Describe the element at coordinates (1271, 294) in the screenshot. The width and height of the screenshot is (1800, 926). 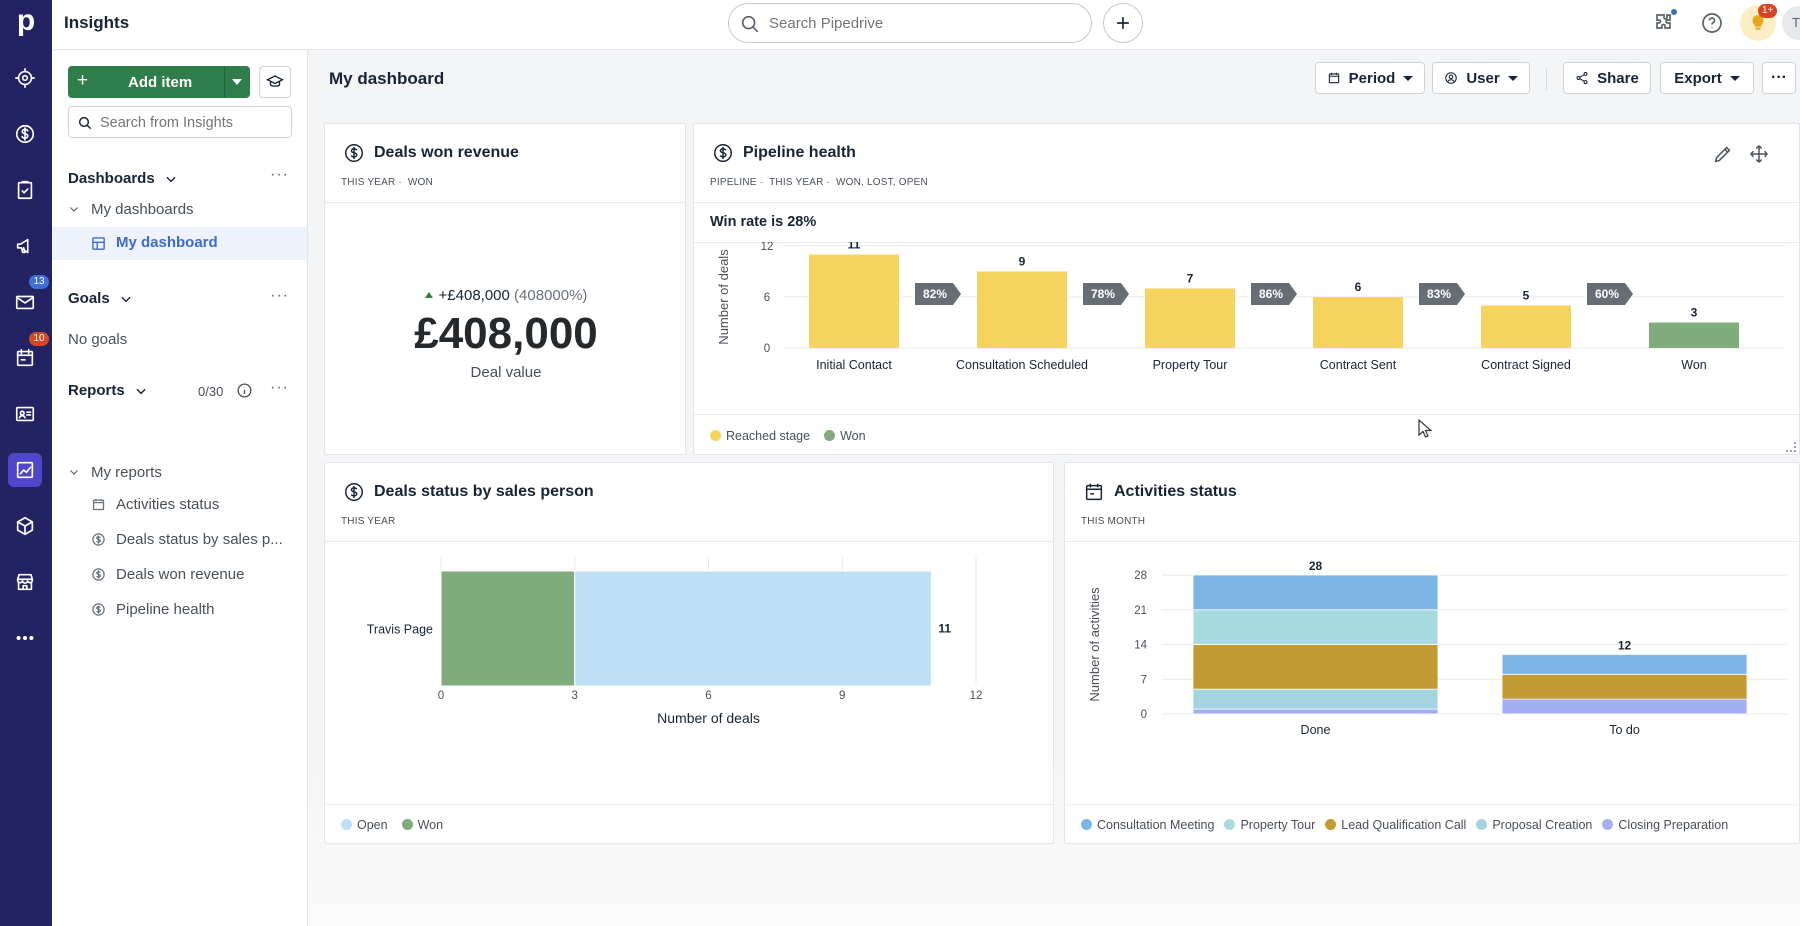
I see `conversion-label: 86%` at that location.